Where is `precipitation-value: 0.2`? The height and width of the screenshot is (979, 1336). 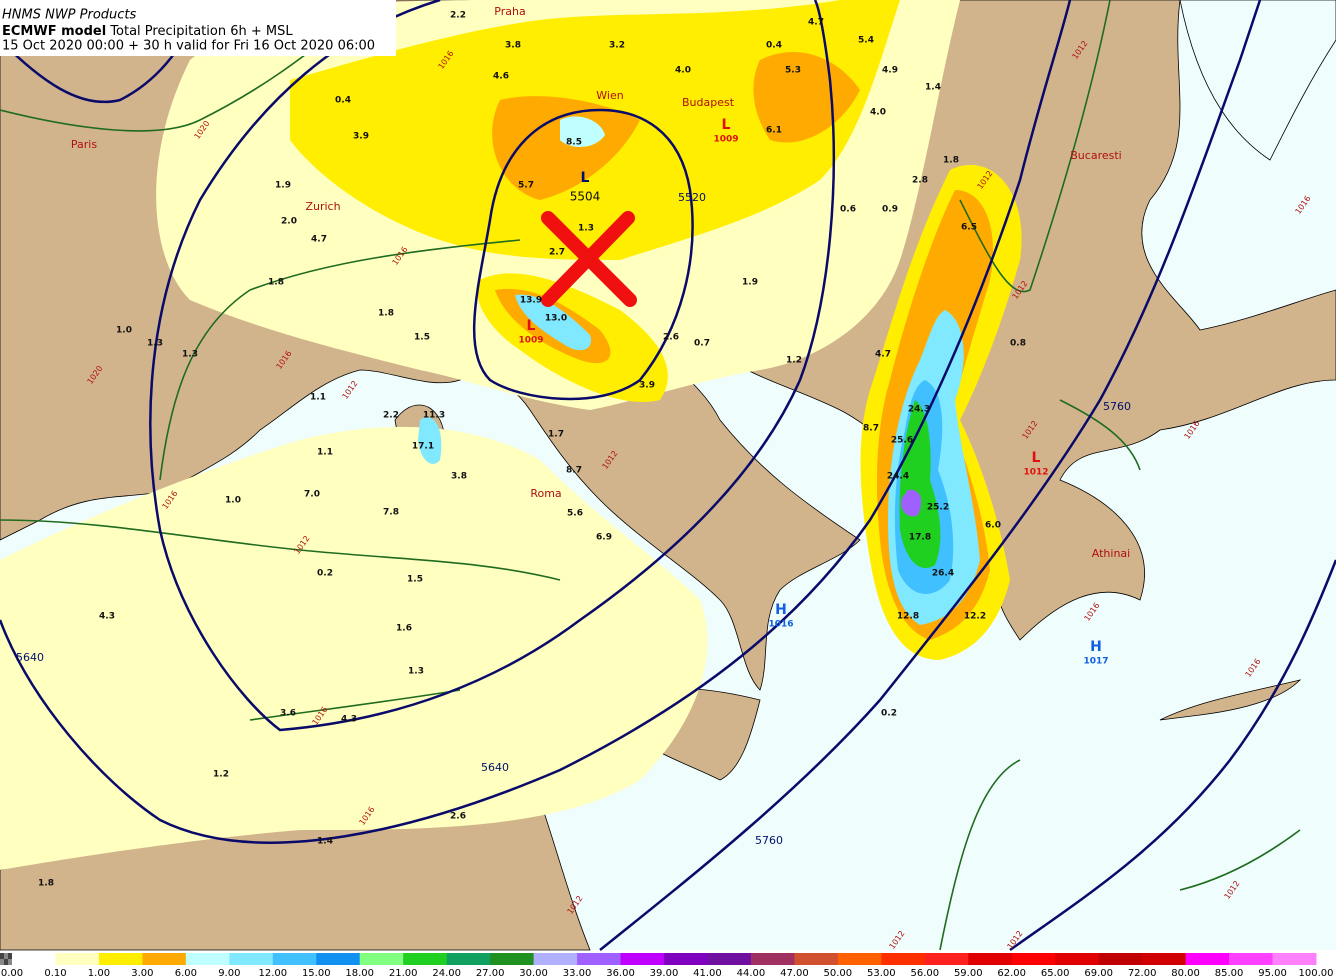
precipitation-value: 0.2 is located at coordinates (325, 574).